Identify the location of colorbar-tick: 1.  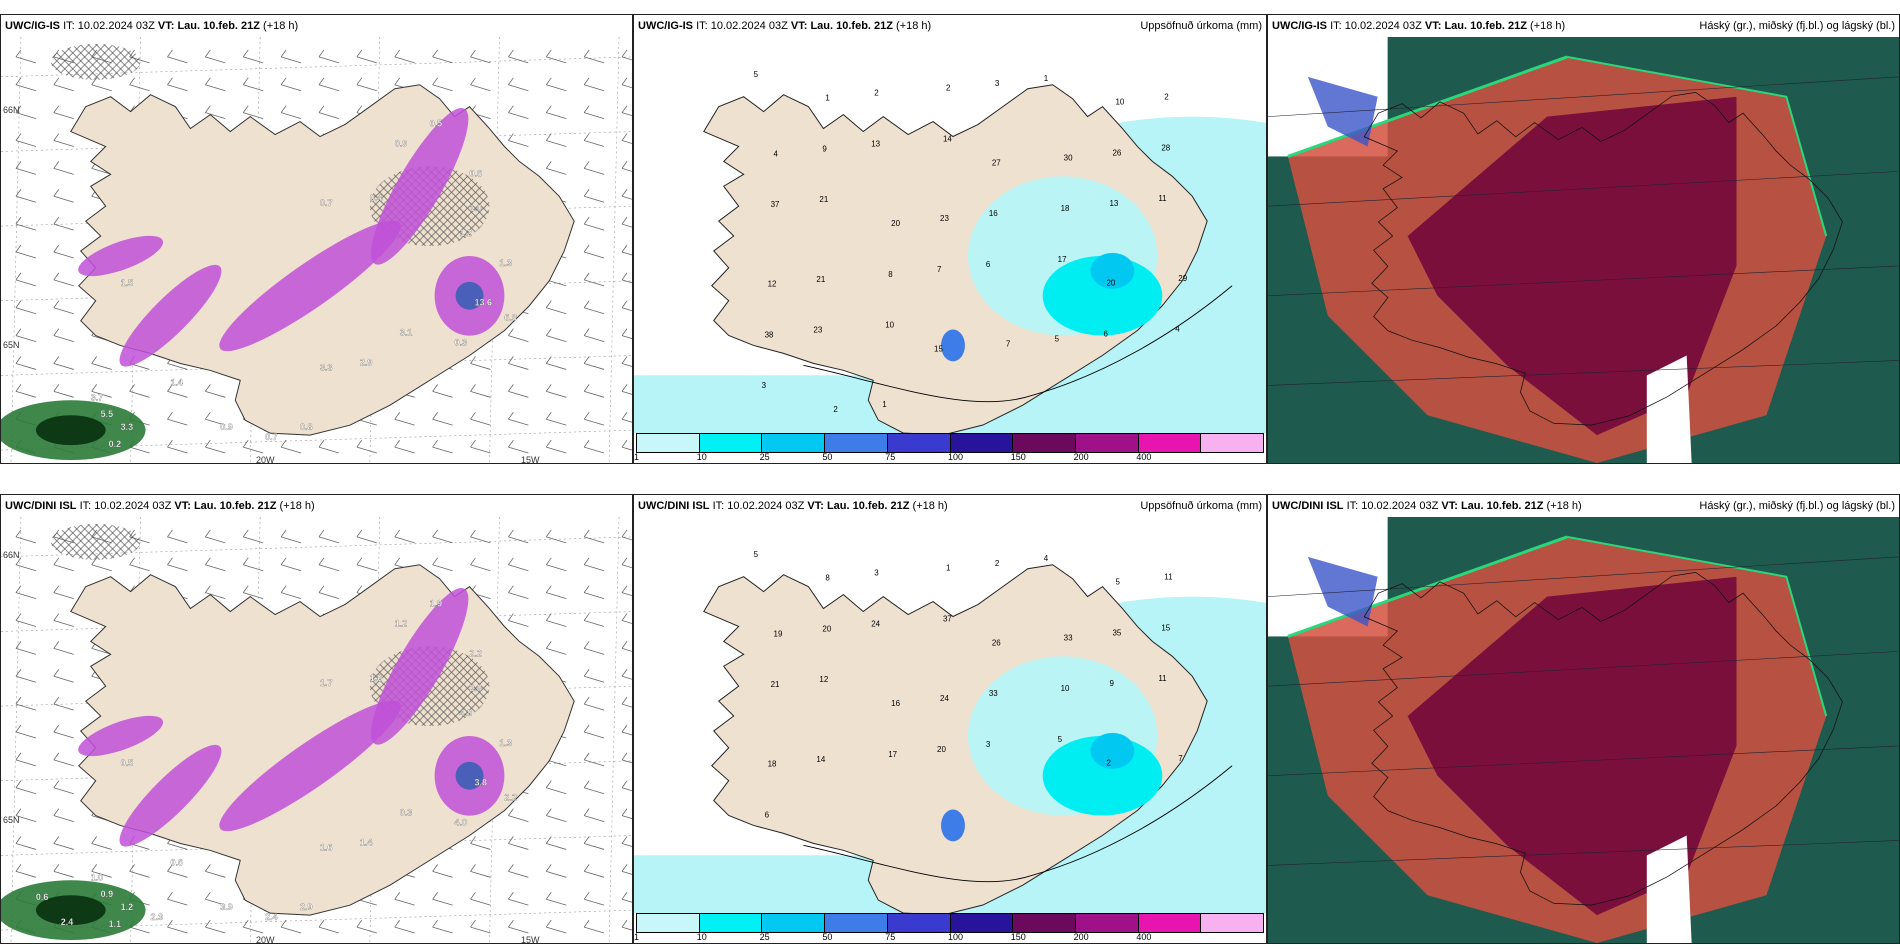
(637, 937).